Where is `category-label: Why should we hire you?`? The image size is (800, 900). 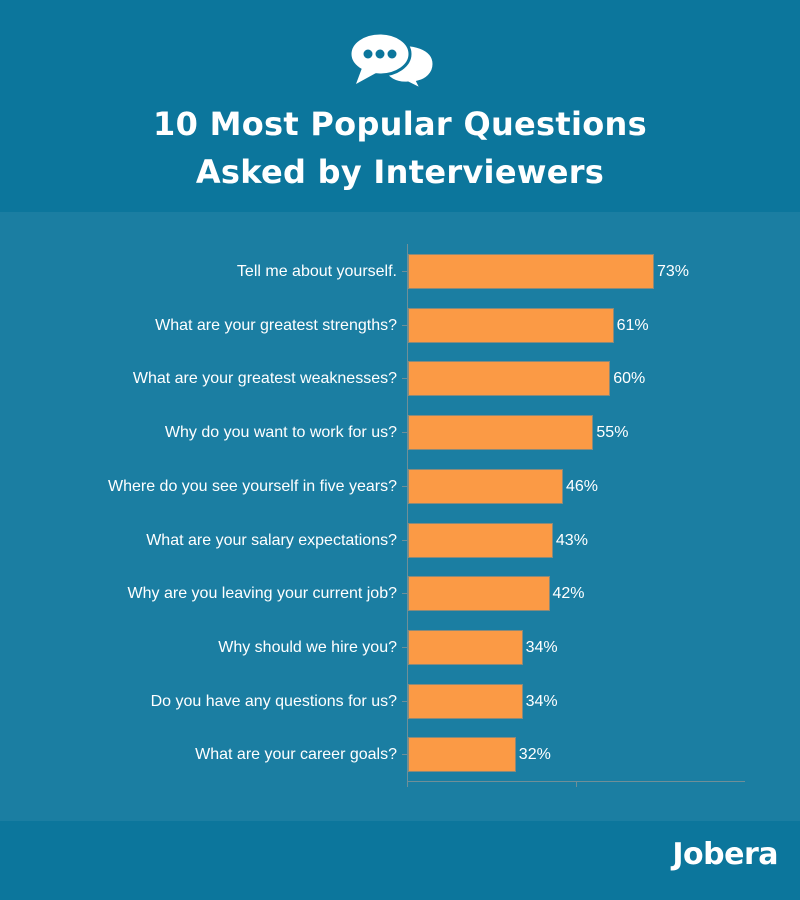 category-label: Why should we hire you? is located at coordinates (307, 647).